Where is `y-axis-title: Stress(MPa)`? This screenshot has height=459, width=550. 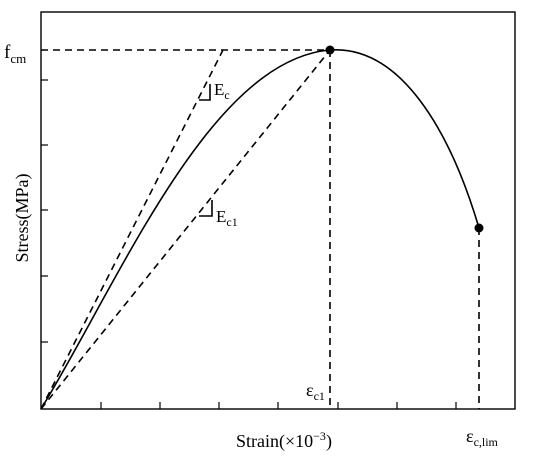 y-axis-title: Stress(MPa) is located at coordinates (22, 217).